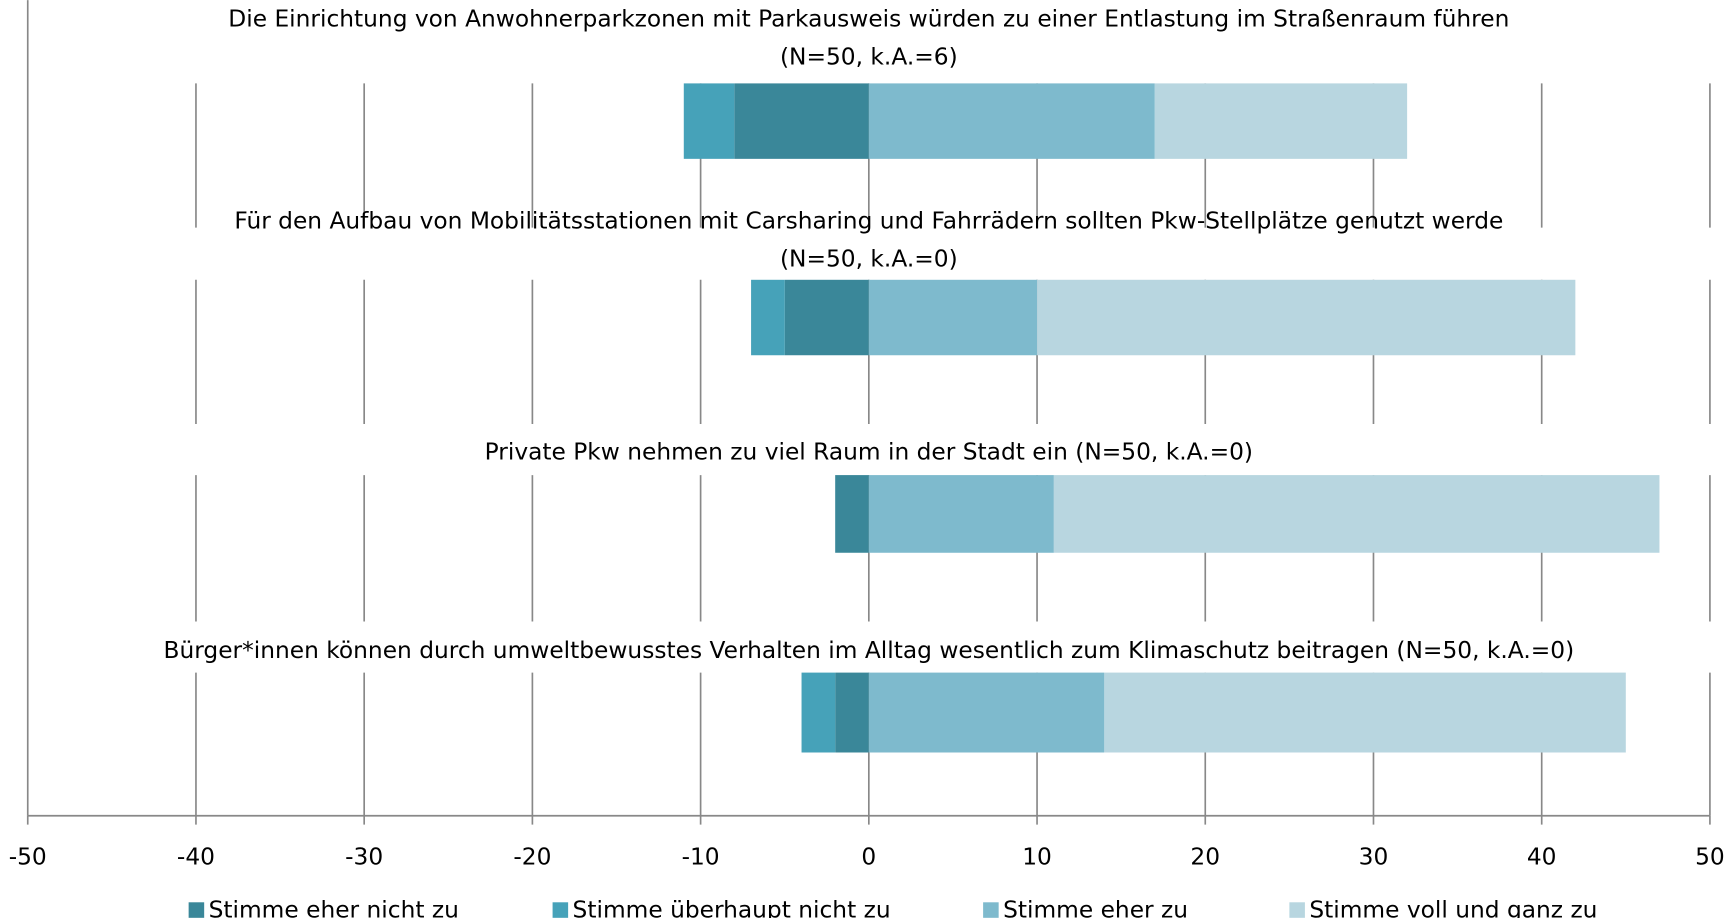 The width and height of the screenshot is (1731, 918). Describe the element at coordinates (28, 856) in the screenshot. I see `x-tick-label: -50` at that location.